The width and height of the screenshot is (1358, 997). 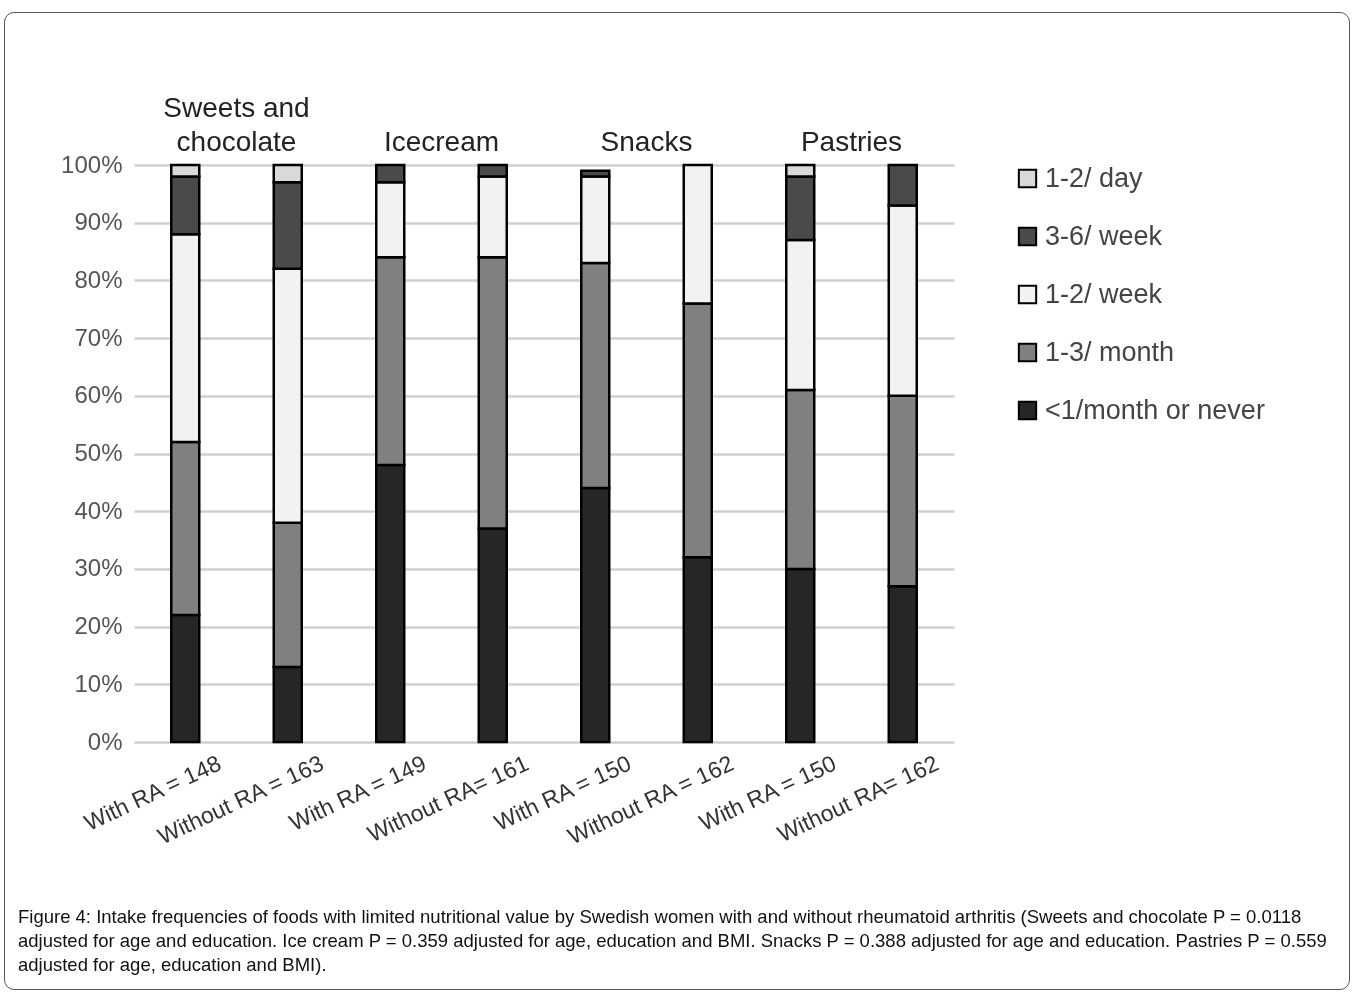 What do you see at coordinates (1155, 409) in the screenshot?
I see `legend-label: <1/month or never` at bounding box center [1155, 409].